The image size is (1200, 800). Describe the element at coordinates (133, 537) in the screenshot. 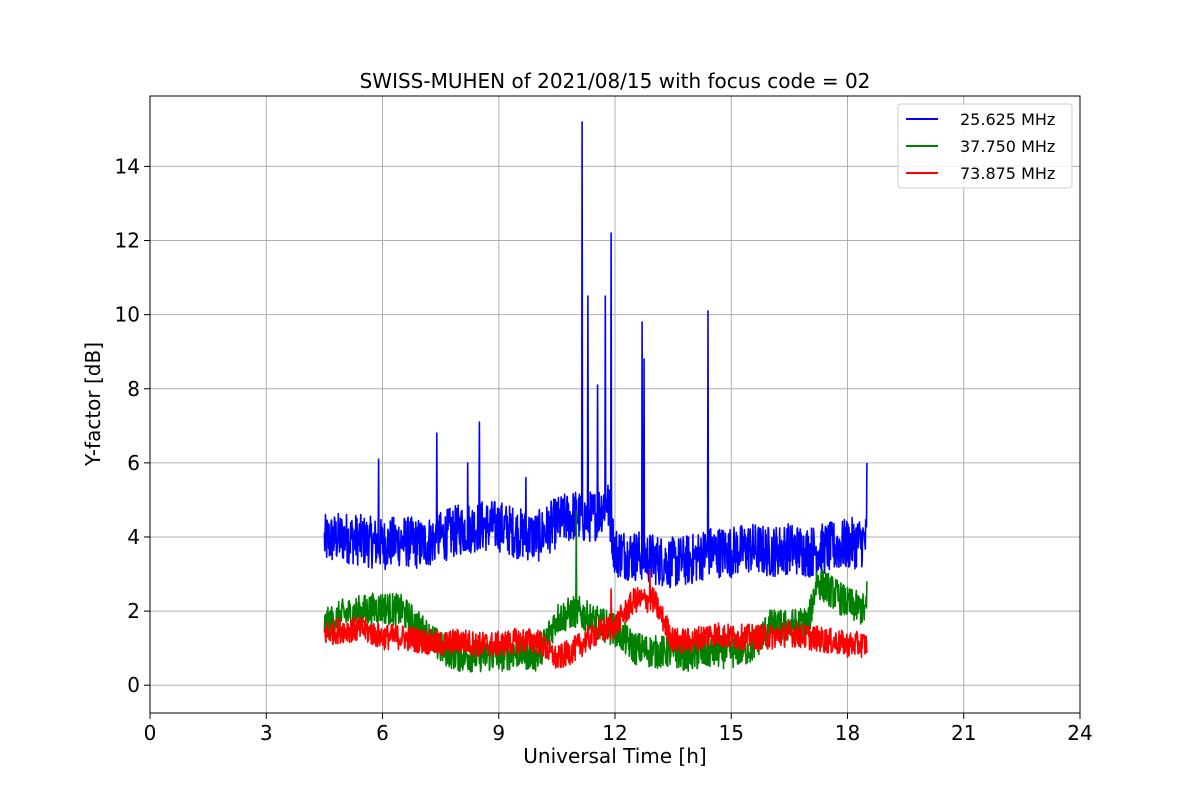

I see `y-tick-label: 4` at that location.